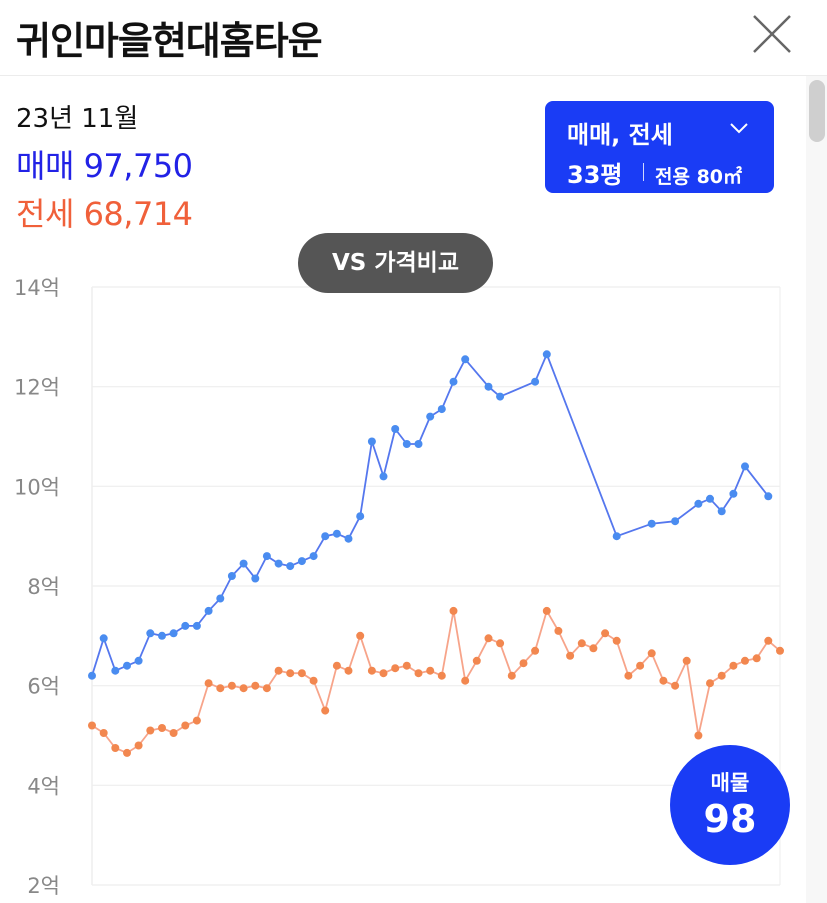  Describe the element at coordinates (169, 41) in the screenshot. I see `page-title: 귀인마을현대홈타운` at that location.